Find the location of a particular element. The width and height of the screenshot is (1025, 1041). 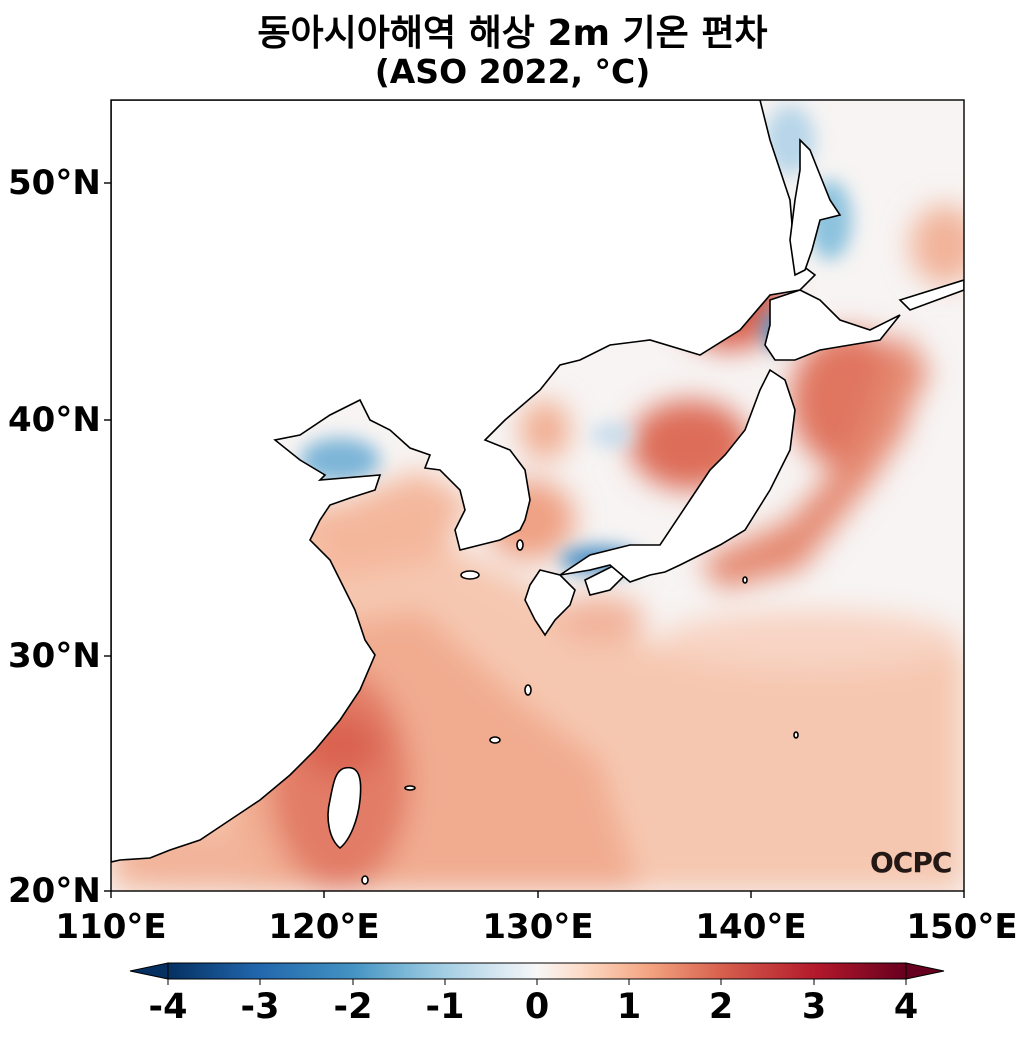

lat-tick-20: 20°N is located at coordinates (54, 891).